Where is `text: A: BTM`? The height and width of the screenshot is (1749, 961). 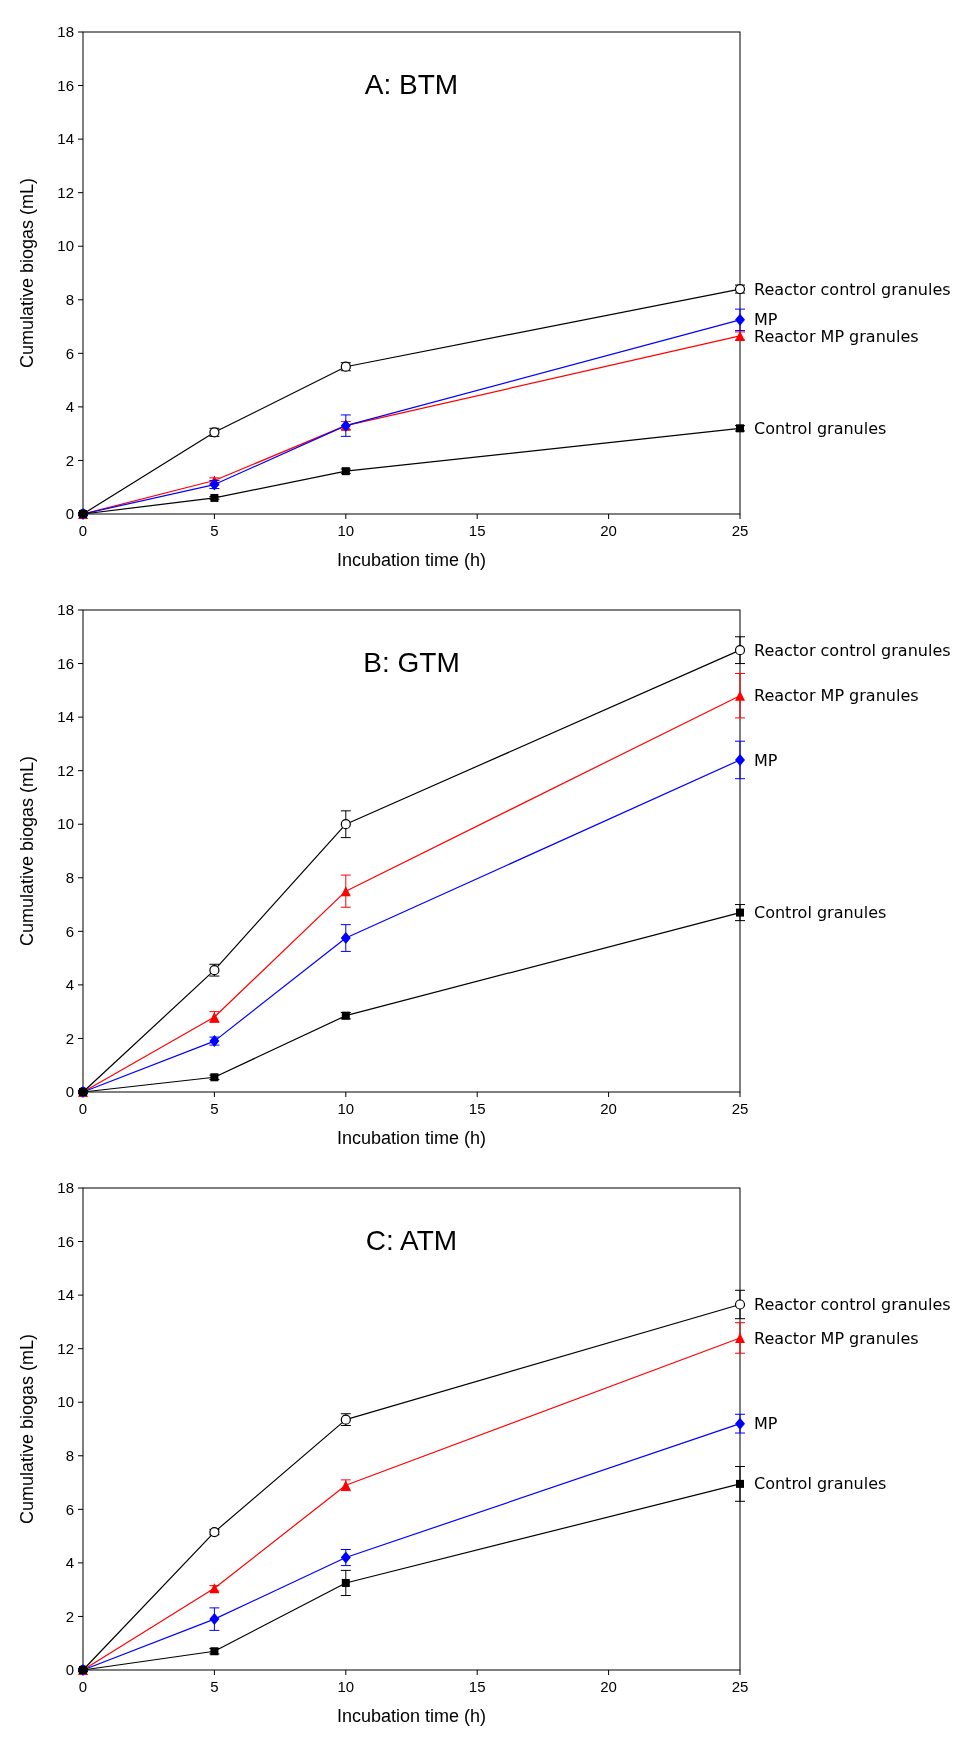
text: A: BTM is located at coordinates (411, 84).